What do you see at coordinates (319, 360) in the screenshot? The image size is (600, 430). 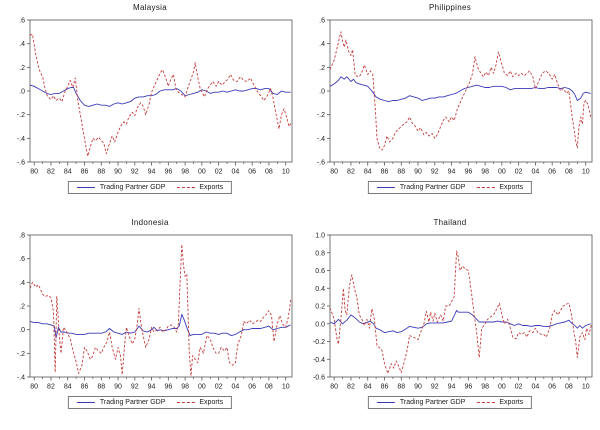 I see `y-tick-label: -0.4` at bounding box center [319, 360].